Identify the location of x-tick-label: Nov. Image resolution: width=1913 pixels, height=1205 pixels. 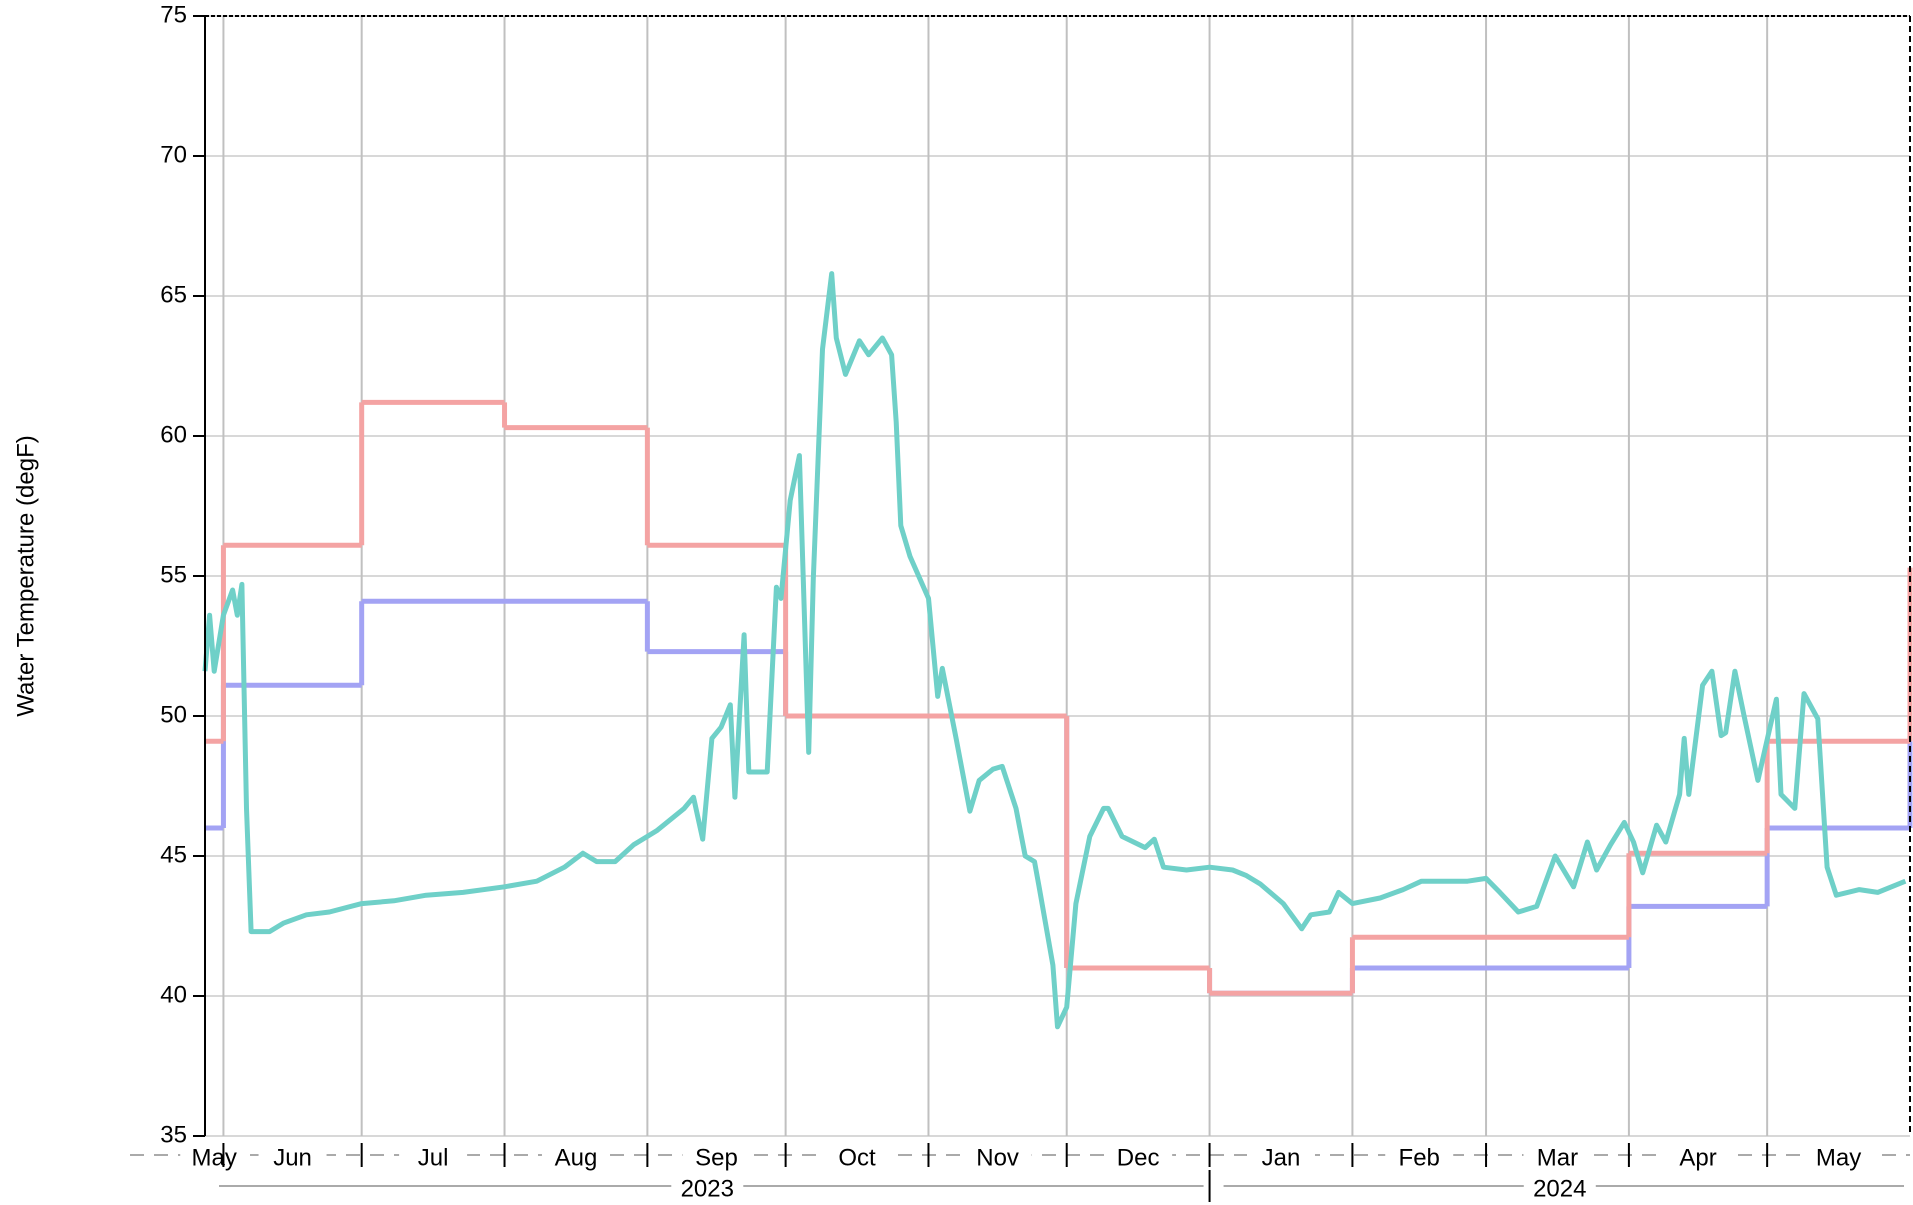
(997, 1157).